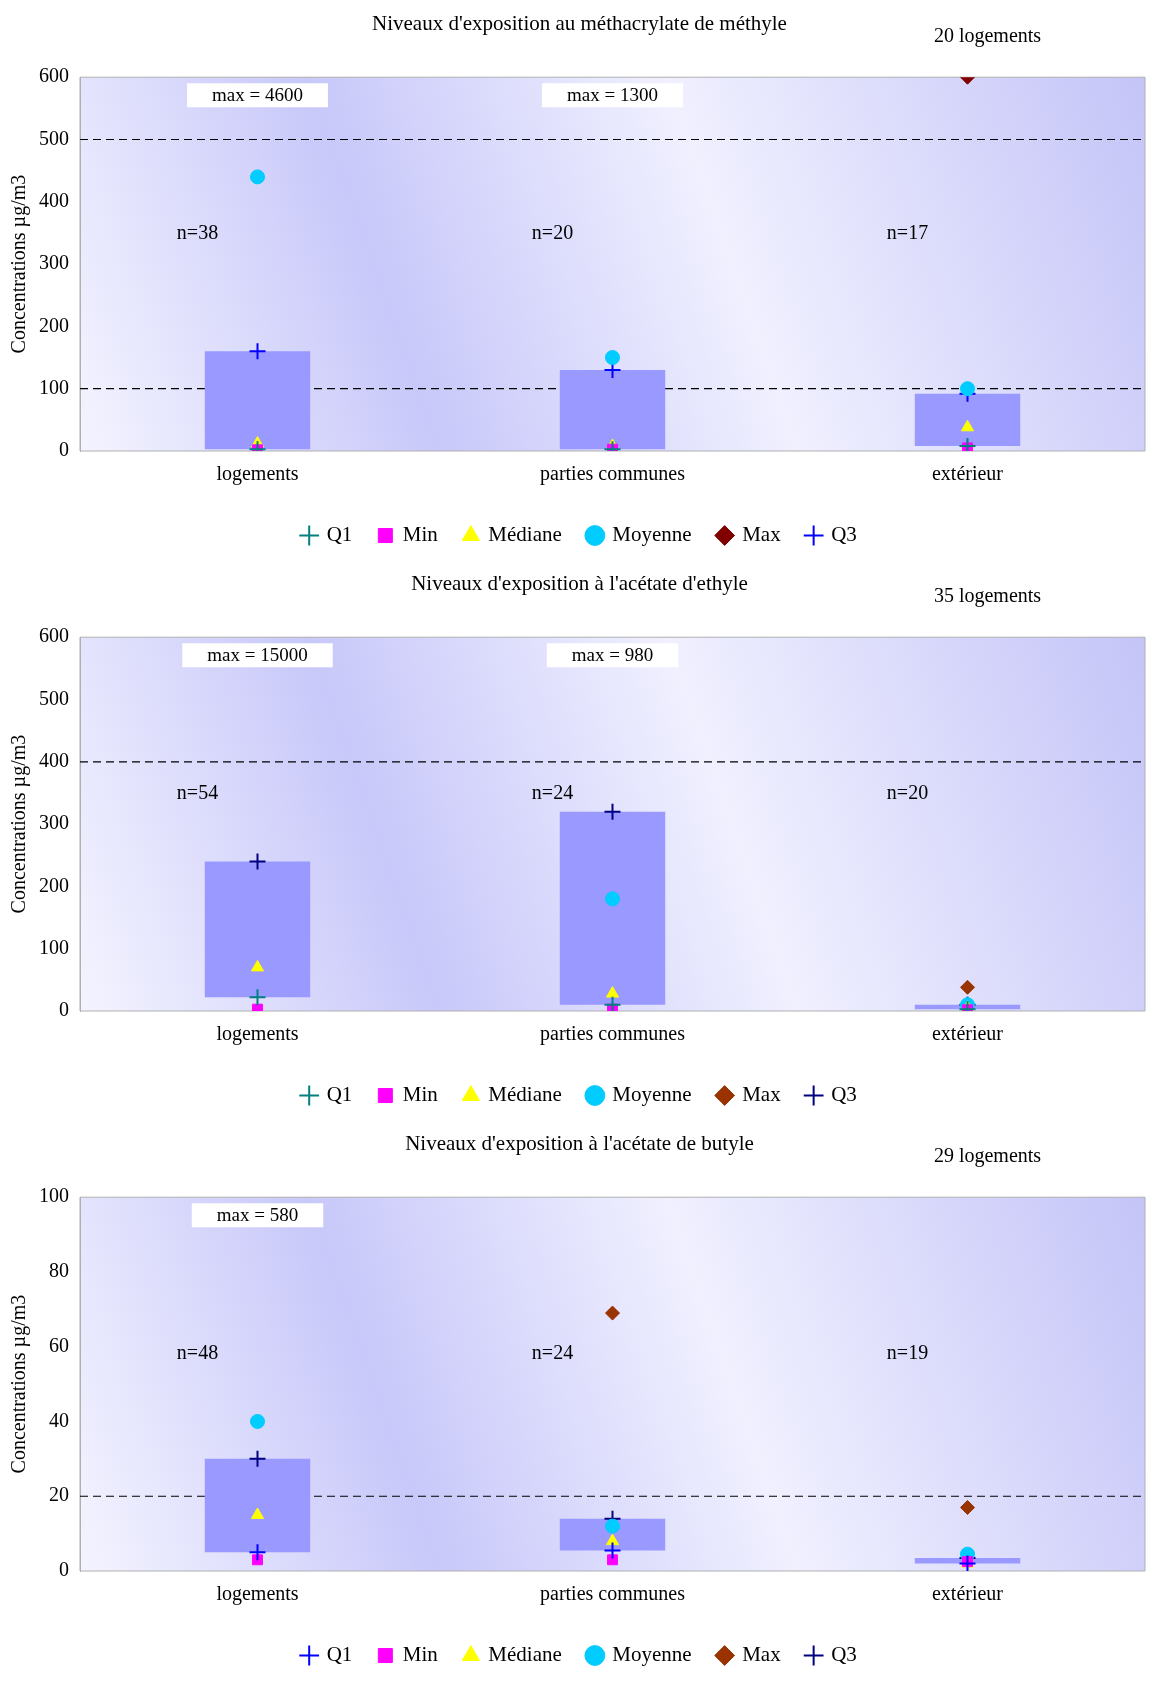 The image size is (1155, 1688). What do you see at coordinates (257, 655) in the screenshot?
I see `annotation: max = 15000` at bounding box center [257, 655].